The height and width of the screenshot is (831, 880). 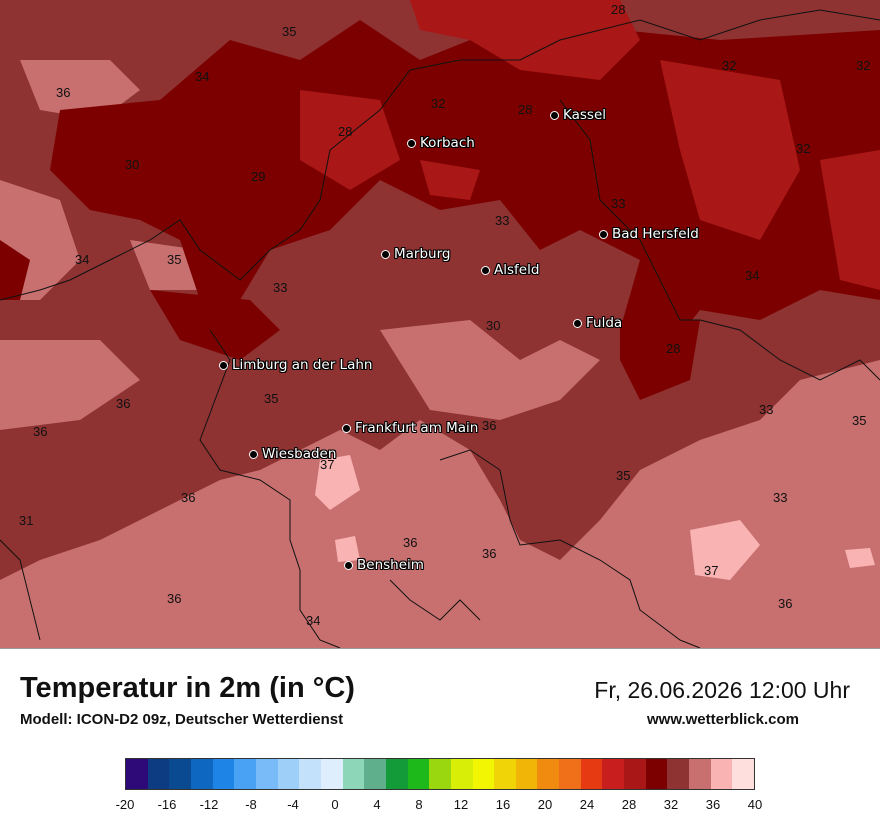 I want to click on map-title: Temperatur in 2m (in °C), so click(x=187, y=688).